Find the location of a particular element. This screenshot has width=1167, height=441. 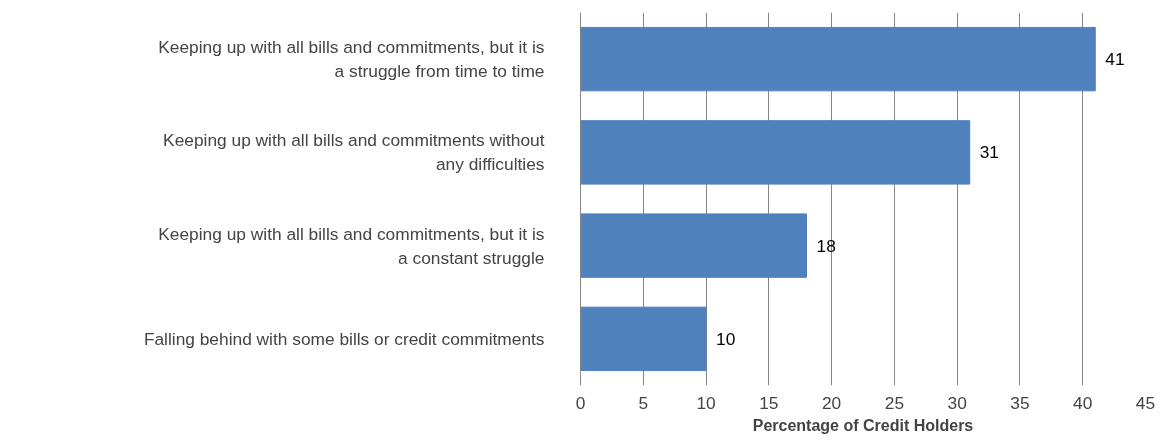

x-tick-label: 30 is located at coordinates (957, 402).